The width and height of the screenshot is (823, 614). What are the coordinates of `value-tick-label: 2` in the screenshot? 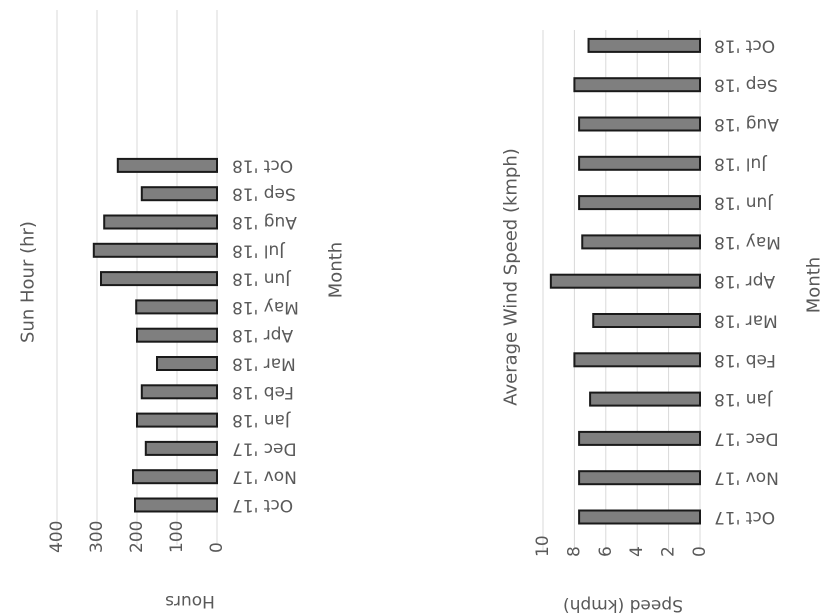 It's located at (669, 551).